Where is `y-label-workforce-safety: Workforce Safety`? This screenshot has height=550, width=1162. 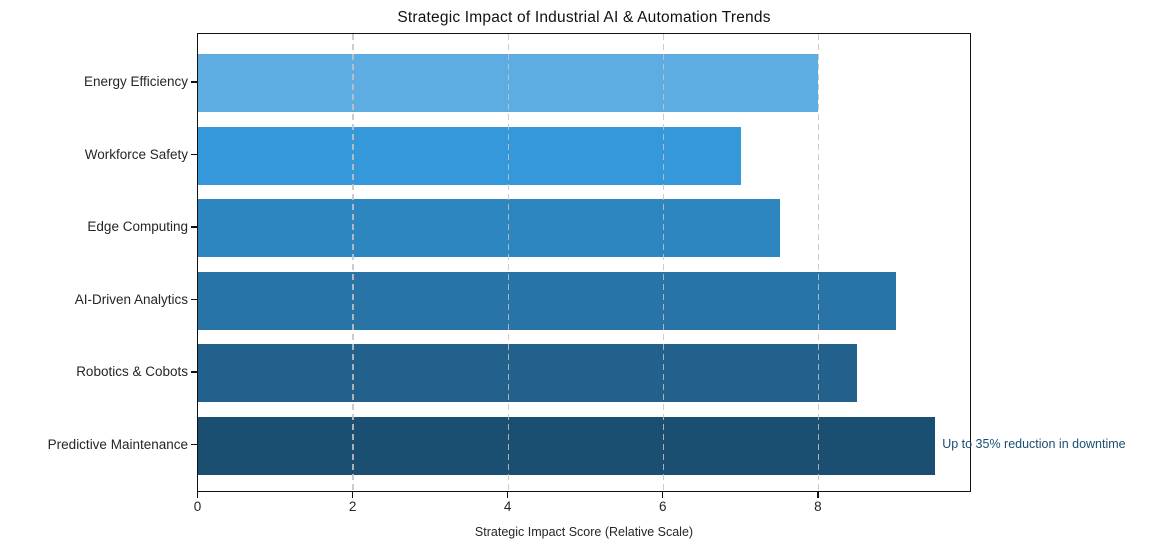 y-label-workforce-safety: Workforce Safety is located at coordinates (136, 154).